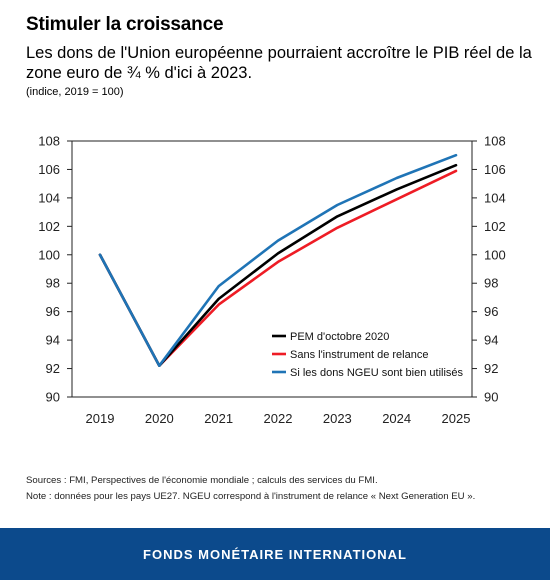  What do you see at coordinates (491, 397) in the screenshot?
I see `y-tick-label-right: 90` at bounding box center [491, 397].